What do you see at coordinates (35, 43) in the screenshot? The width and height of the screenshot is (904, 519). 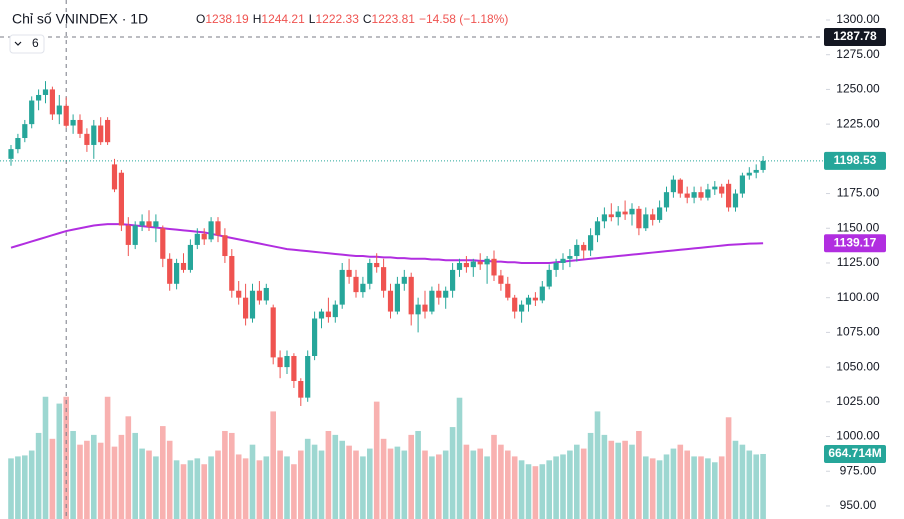 I see `indicator-count: 6` at bounding box center [35, 43].